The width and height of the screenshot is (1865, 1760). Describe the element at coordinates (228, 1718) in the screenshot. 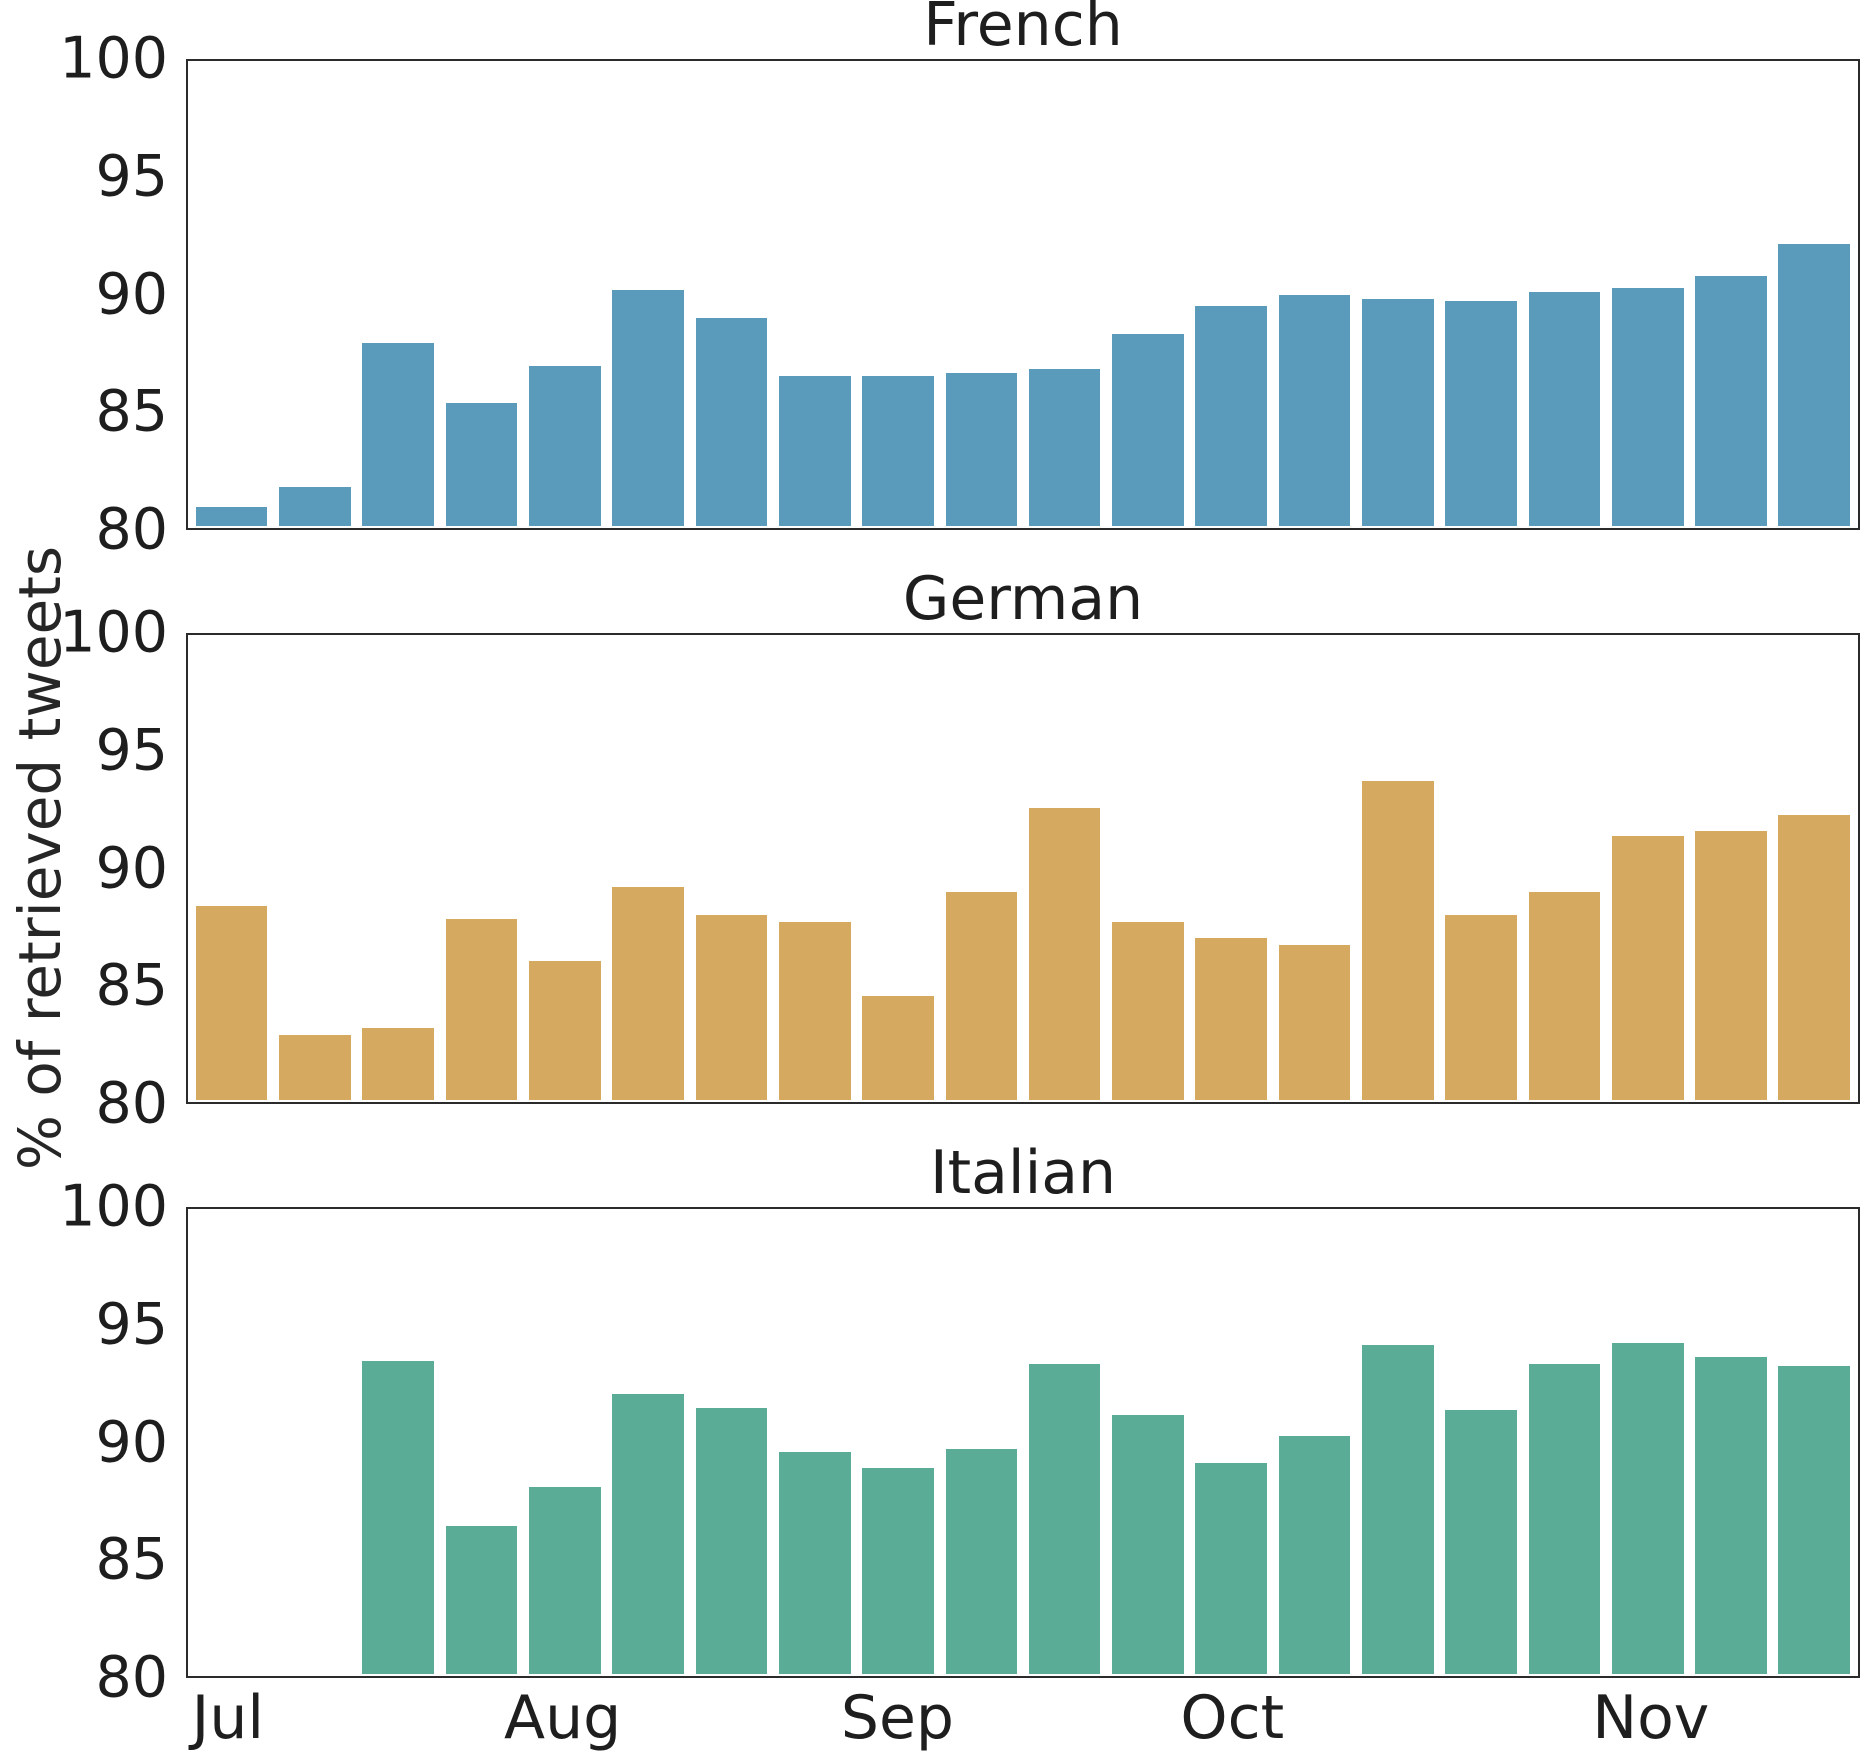

I see `x-tick-label: Jul` at that location.